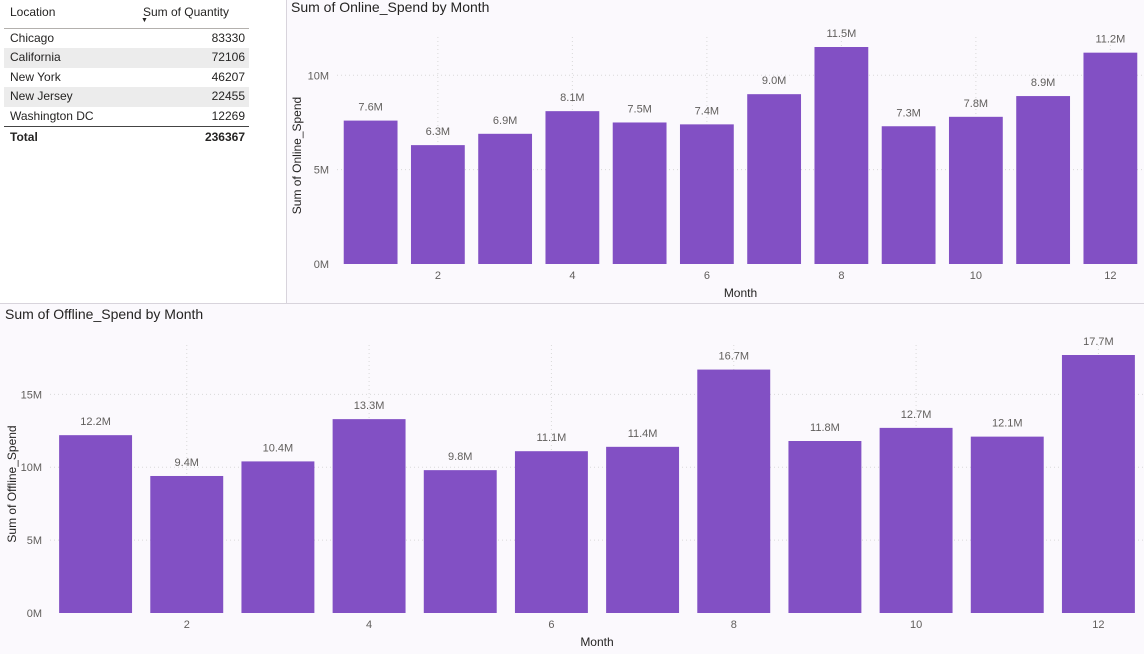  What do you see at coordinates (286, 151) in the screenshot?
I see `panel-divider-vertical` at bounding box center [286, 151].